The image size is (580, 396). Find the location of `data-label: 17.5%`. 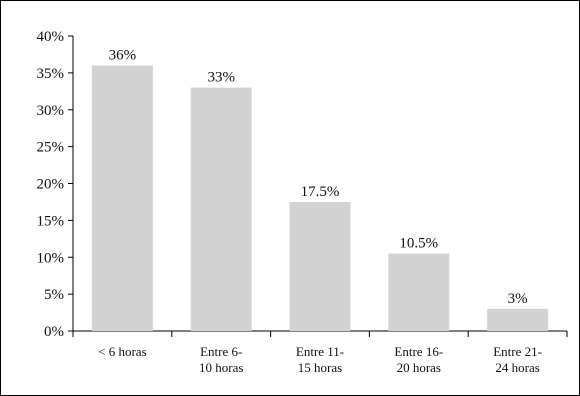

data-label: 17.5% is located at coordinates (320, 192).